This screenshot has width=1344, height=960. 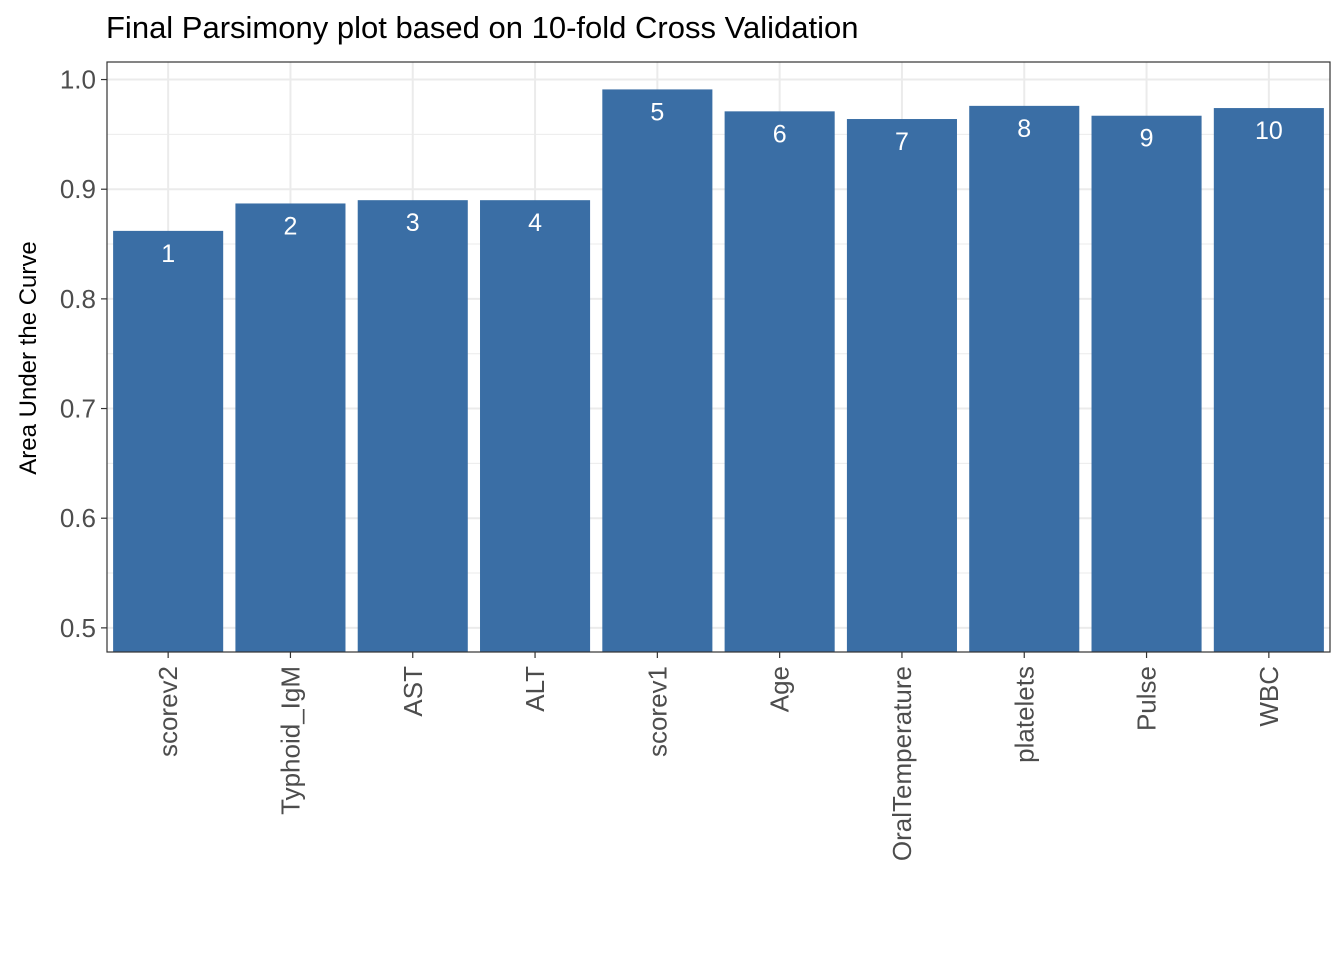 What do you see at coordinates (535, 689) in the screenshot?
I see `x-tick-label: ALT` at bounding box center [535, 689].